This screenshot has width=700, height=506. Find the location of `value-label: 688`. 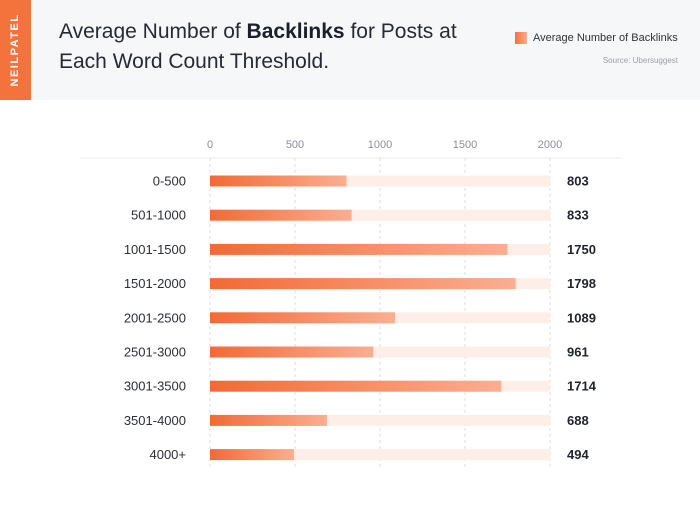

value-label: 688 is located at coordinates (578, 420).